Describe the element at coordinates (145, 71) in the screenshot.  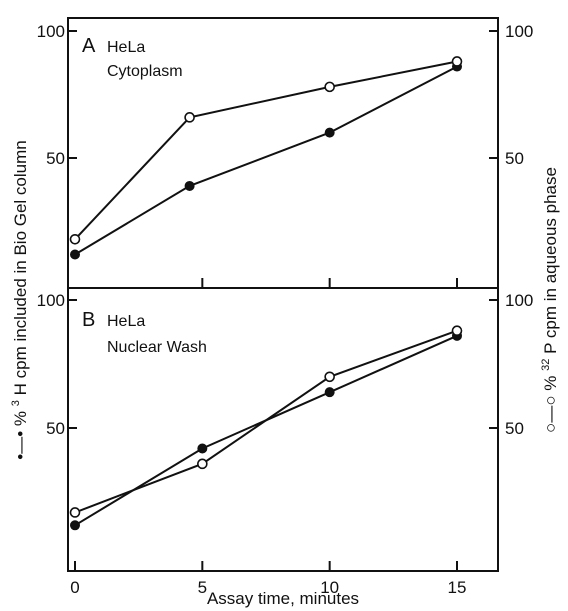
I see `panel-a-title-line2: Cytoplasm` at that location.